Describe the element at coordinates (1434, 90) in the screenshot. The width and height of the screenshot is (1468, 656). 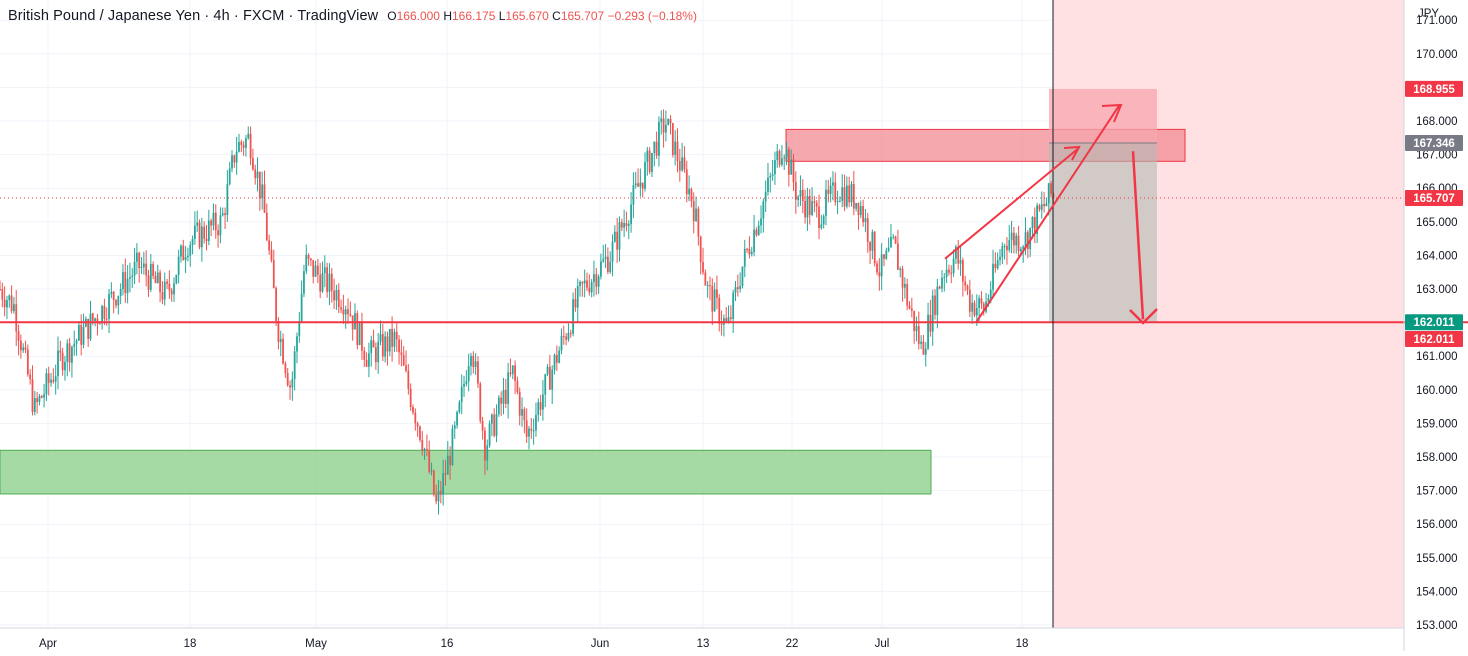
I see `price-badge-label: 168.955` at that location.